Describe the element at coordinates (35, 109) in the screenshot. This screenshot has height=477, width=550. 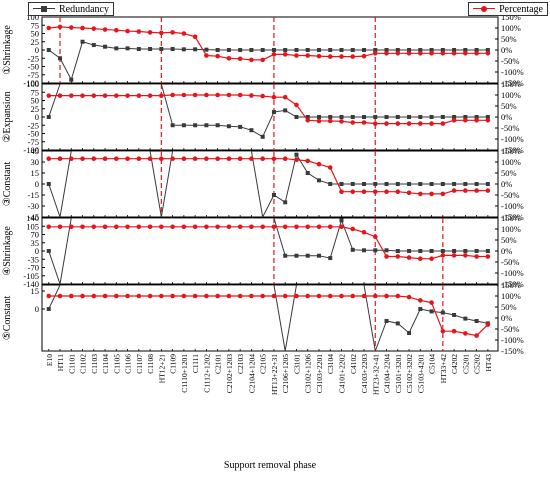
I see `panel-2-left-tick-3: 25` at that location.